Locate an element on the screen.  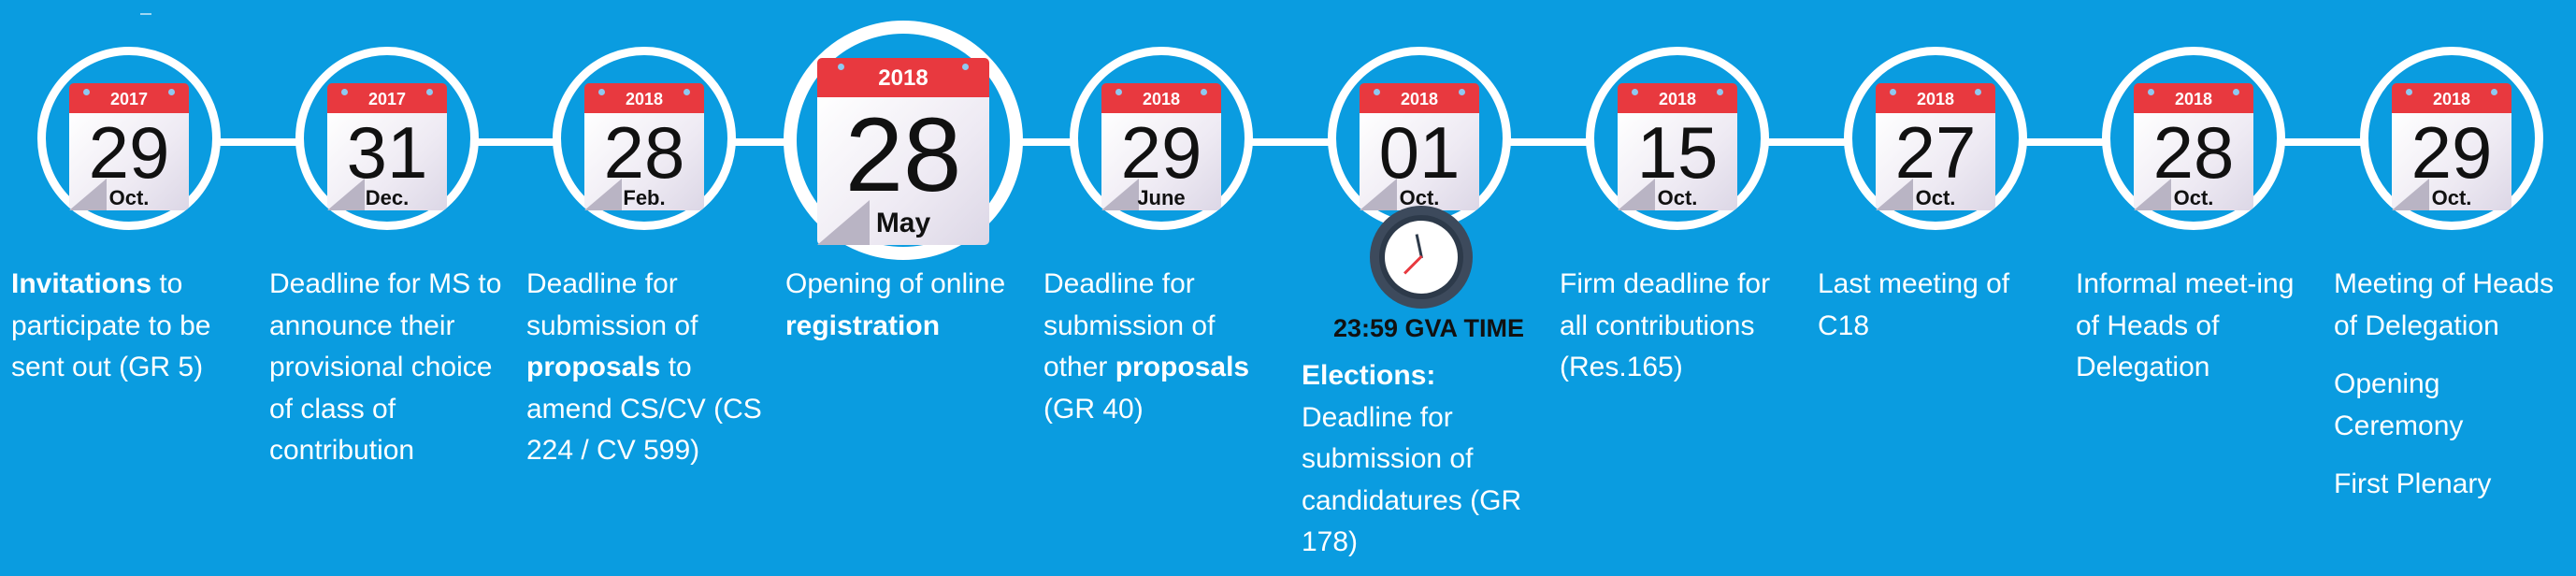
description-text: First Plenary is located at coordinates (2413, 483).